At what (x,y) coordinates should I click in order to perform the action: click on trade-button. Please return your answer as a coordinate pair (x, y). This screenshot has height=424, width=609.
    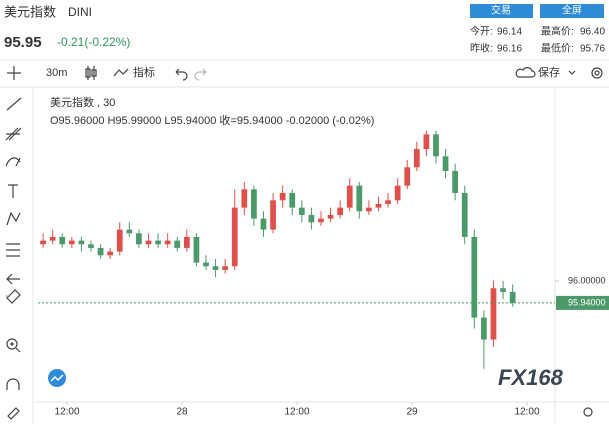
    Looking at the image, I should click on (501, 11).